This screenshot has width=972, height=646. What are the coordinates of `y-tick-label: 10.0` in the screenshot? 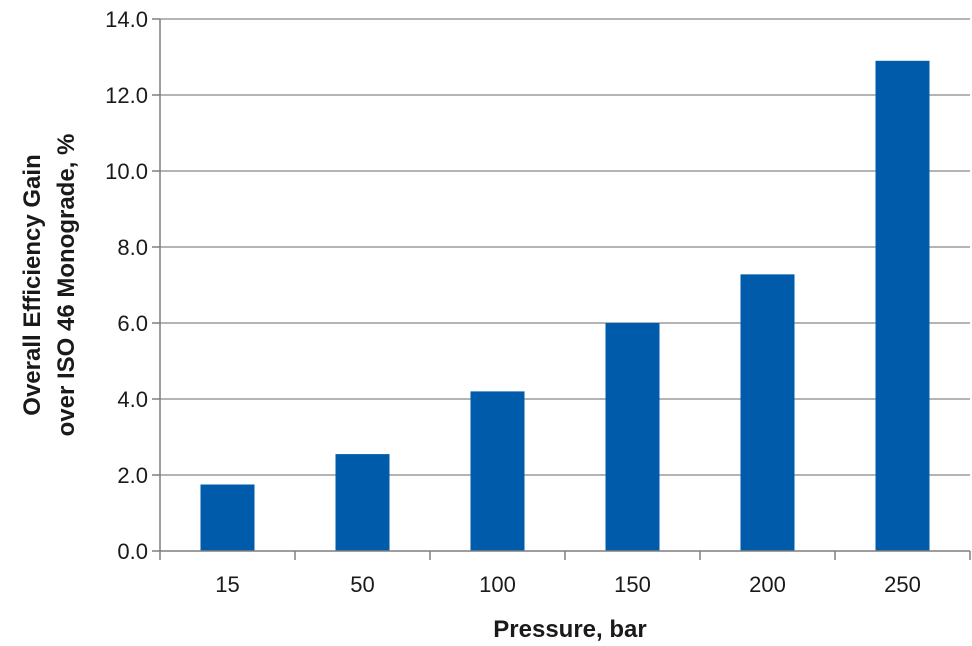 It's located at (126, 171).